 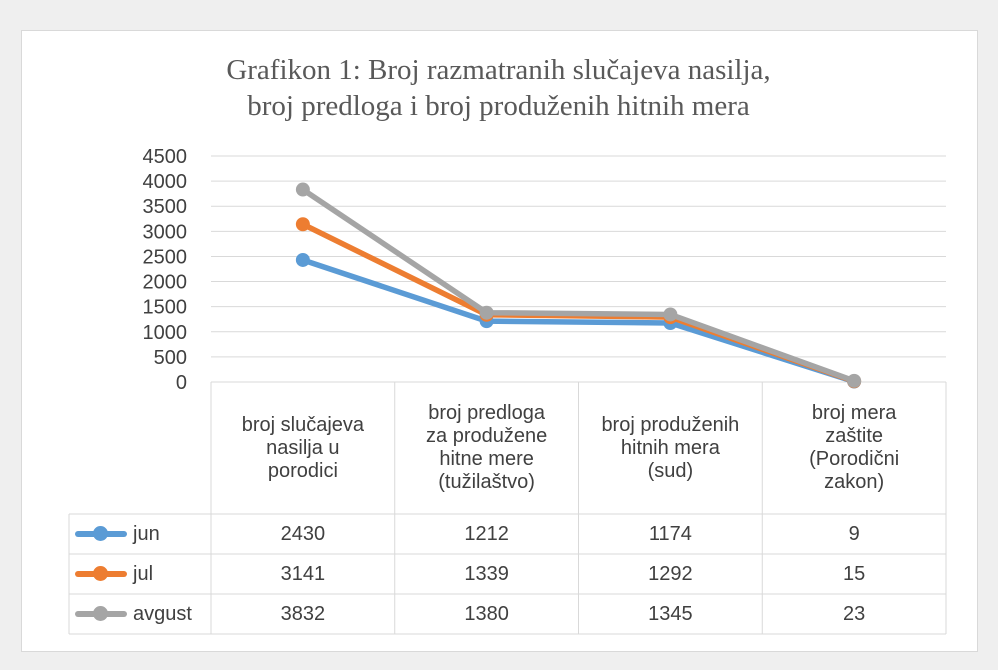 What do you see at coordinates (854, 533) in the screenshot?
I see `data-label: 9` at bounding box center [854, 533].